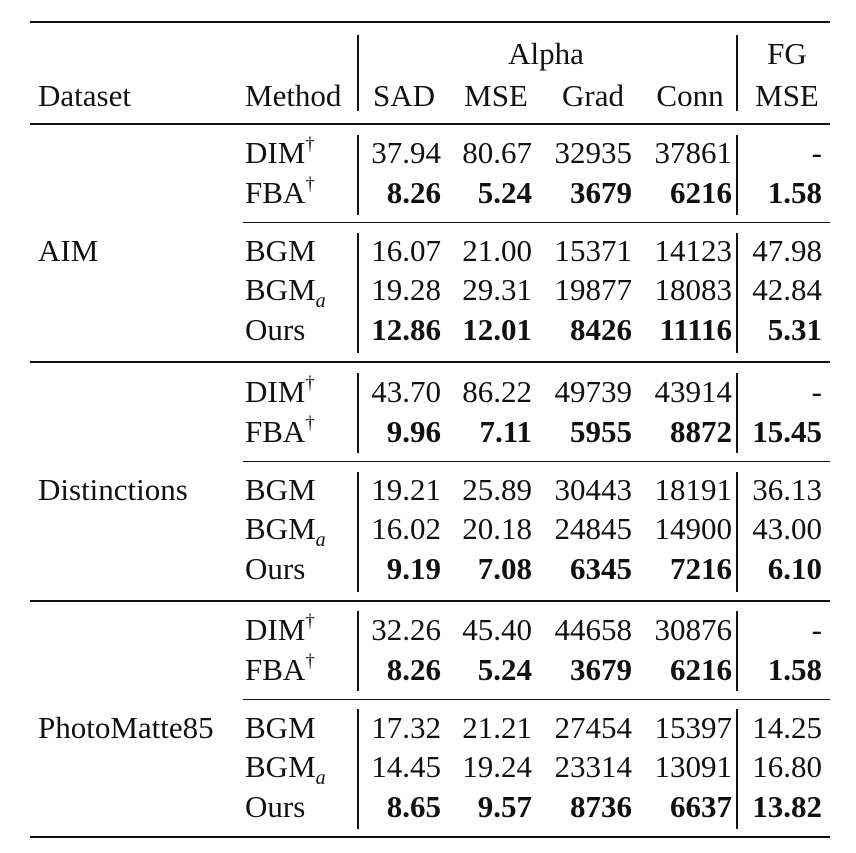  Describe the element at coordinates (406, 727) in the screenshot. I see `cell-sad: 17.32` at that location.